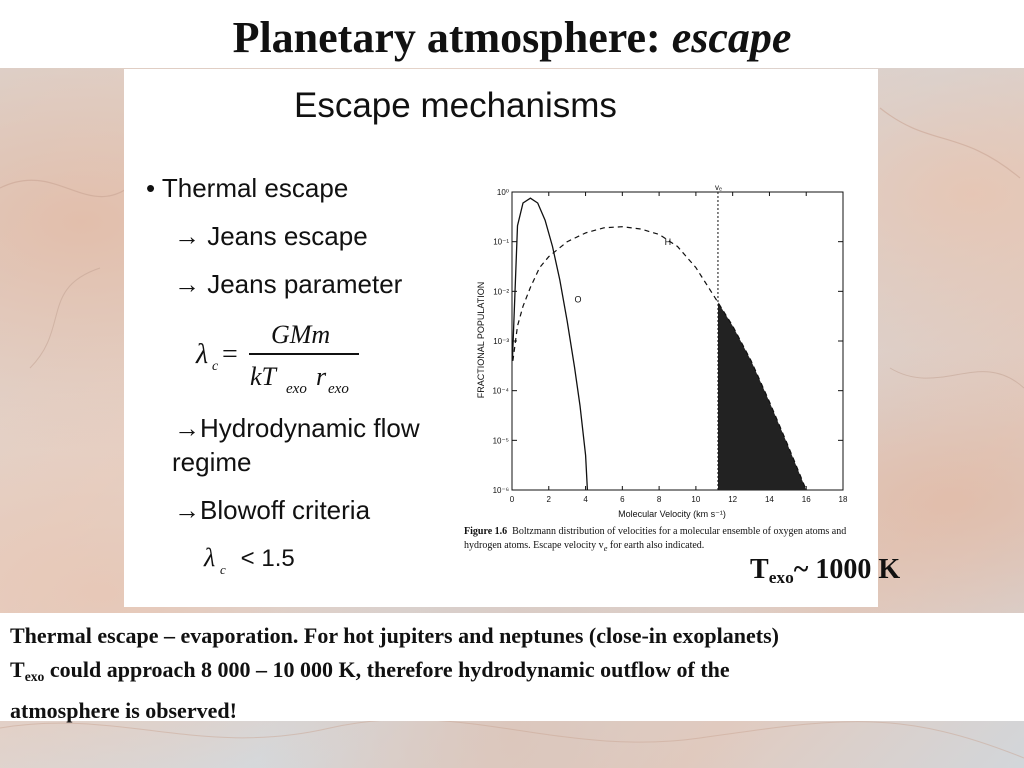 This screenshot has width=1024, height=768. I want to click on slide-title-emphasis: escape, so click(731, 37).